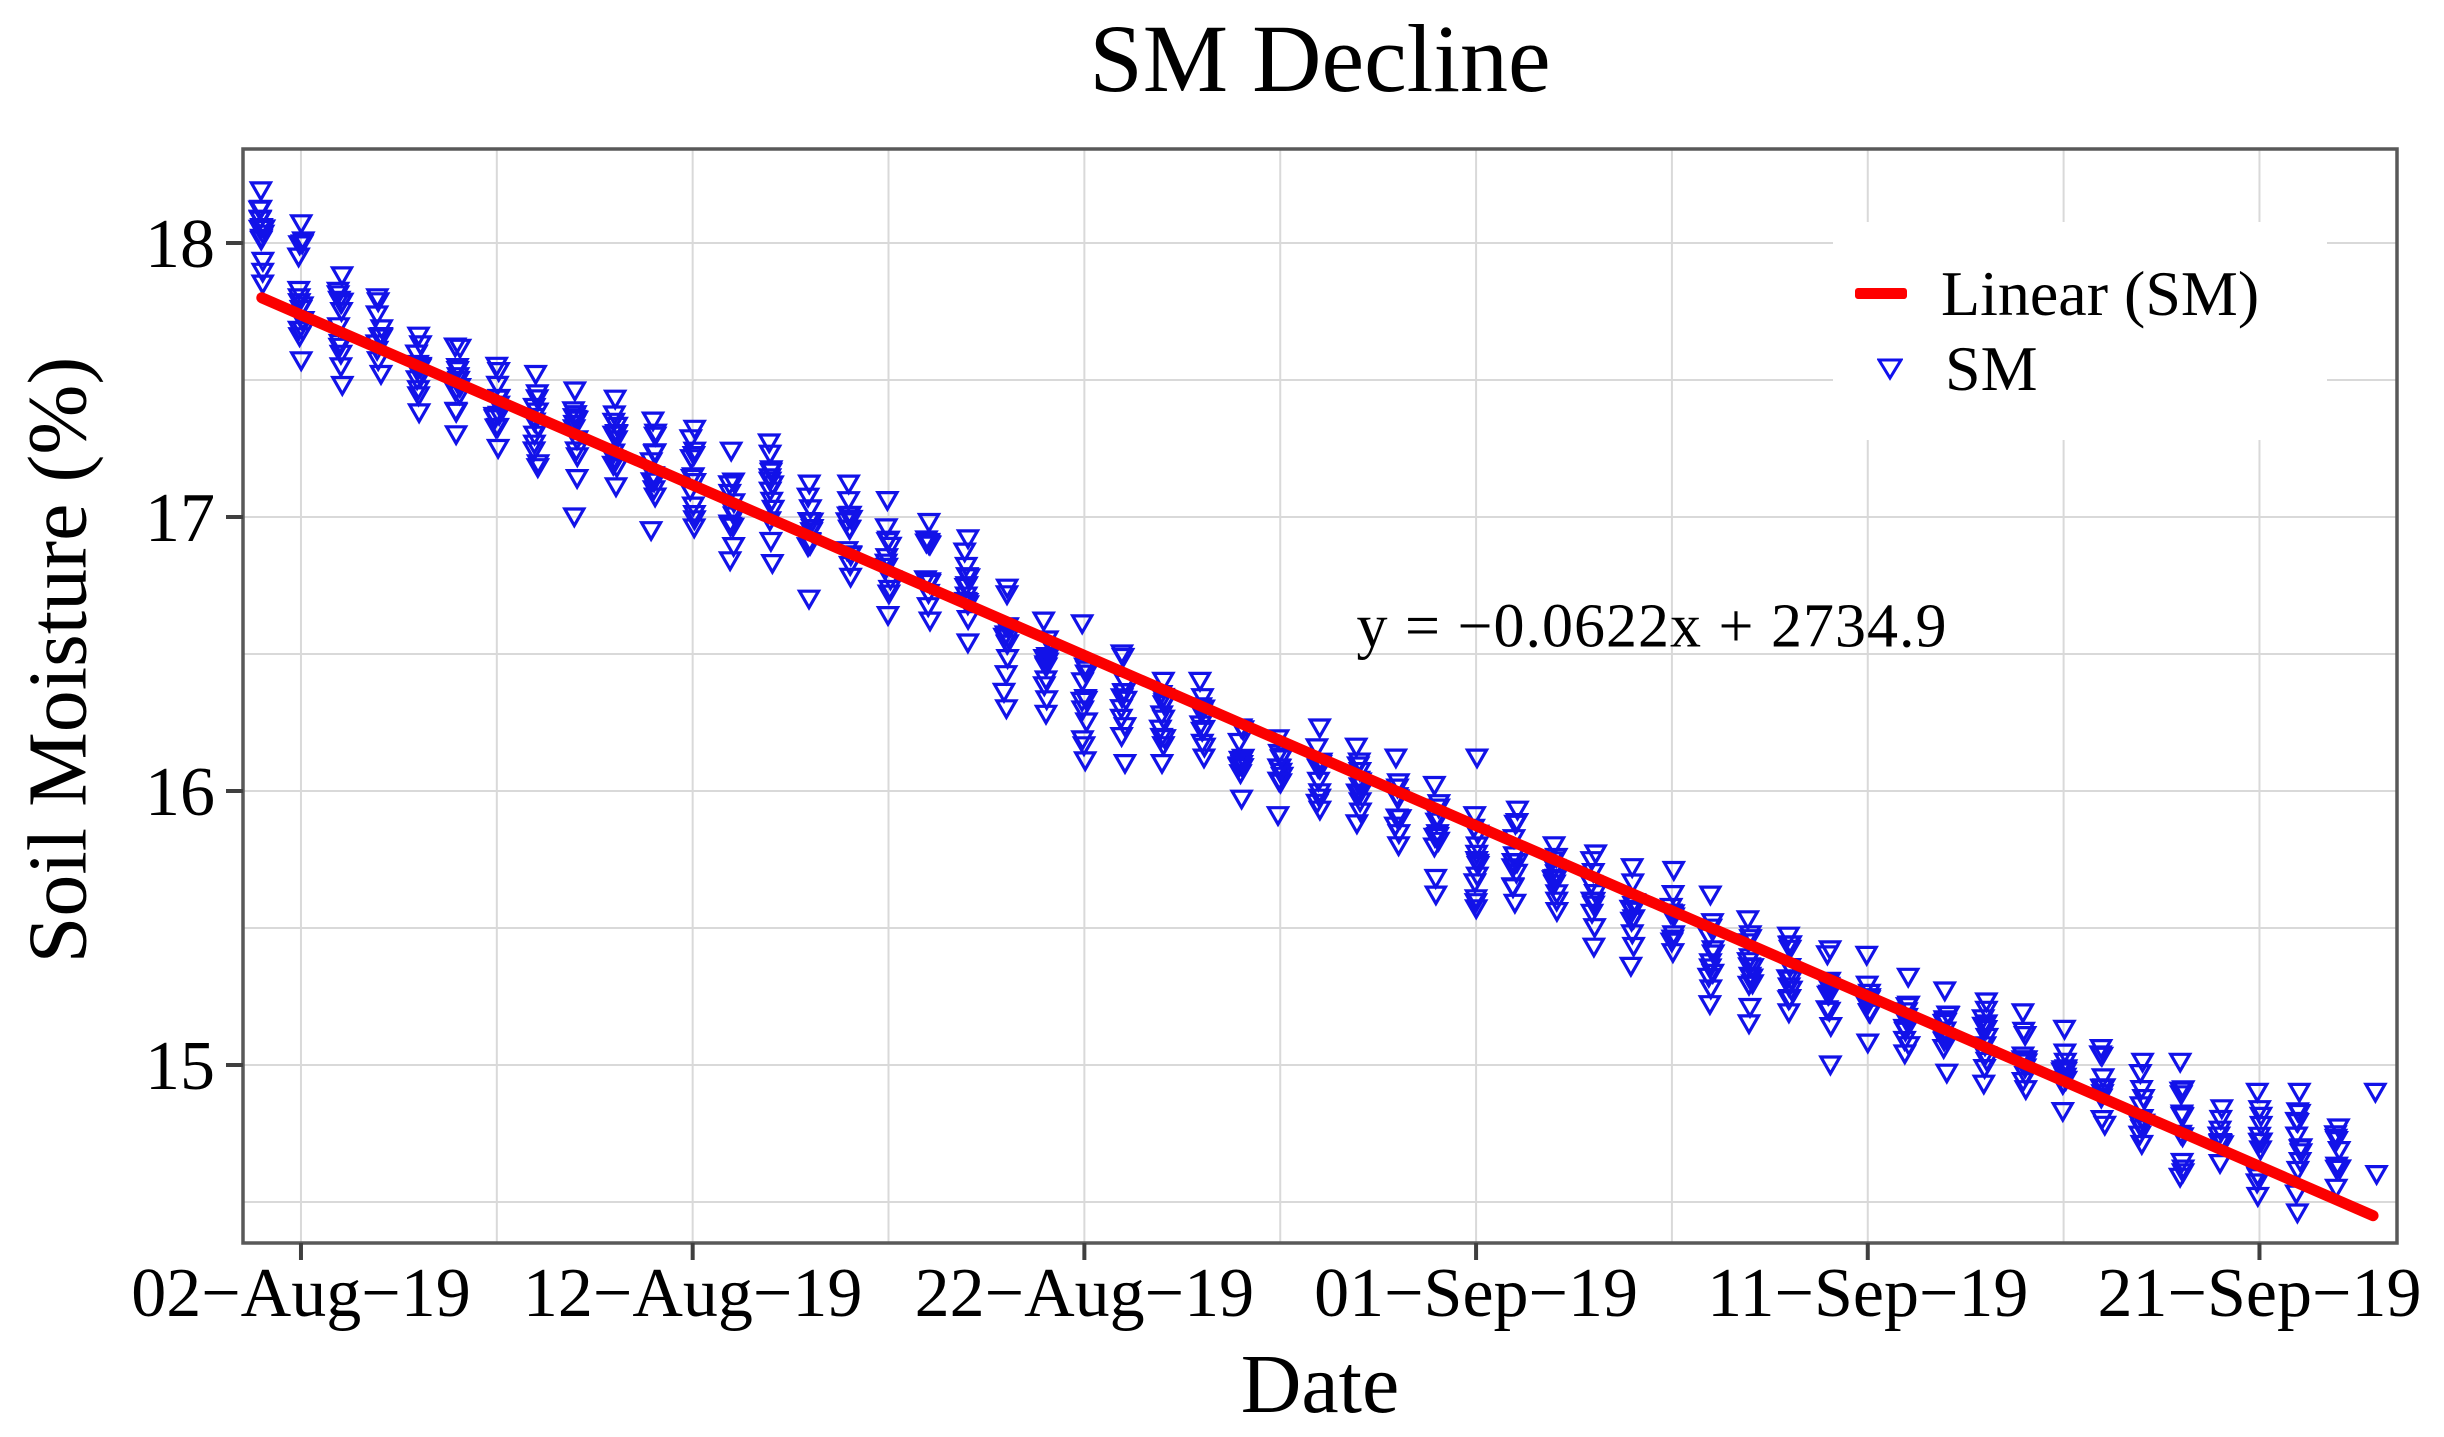 The image size is (2444, 1437). I want to click on x-tick-label: 12−Aug−19, so click(693, 1293).